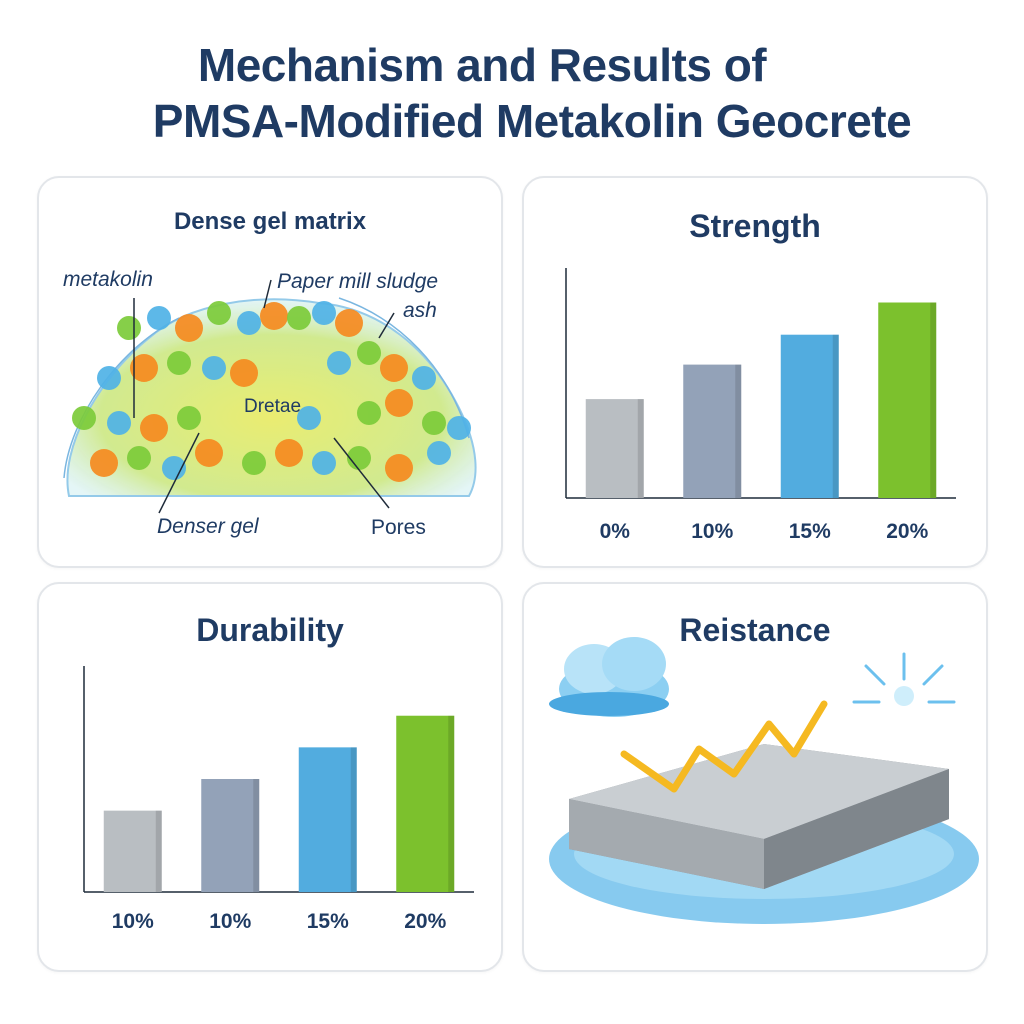  Describe the element at coordinates (532, 121) in the screenshot. I see `title-line-2: PMSA-Modified Metakolin Geocrete` at that location.